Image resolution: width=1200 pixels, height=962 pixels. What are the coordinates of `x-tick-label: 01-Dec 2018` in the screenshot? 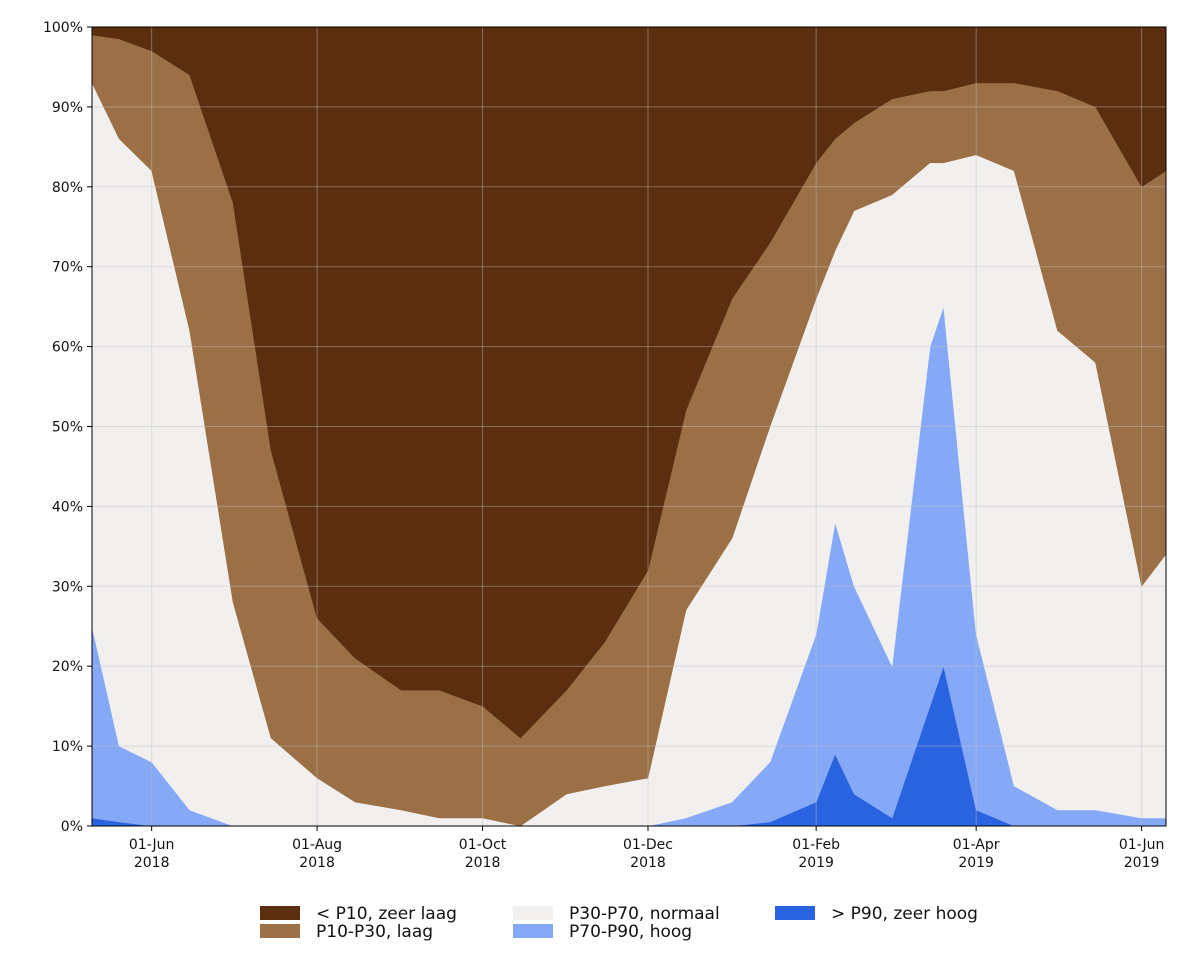 It's located at (648, 854).